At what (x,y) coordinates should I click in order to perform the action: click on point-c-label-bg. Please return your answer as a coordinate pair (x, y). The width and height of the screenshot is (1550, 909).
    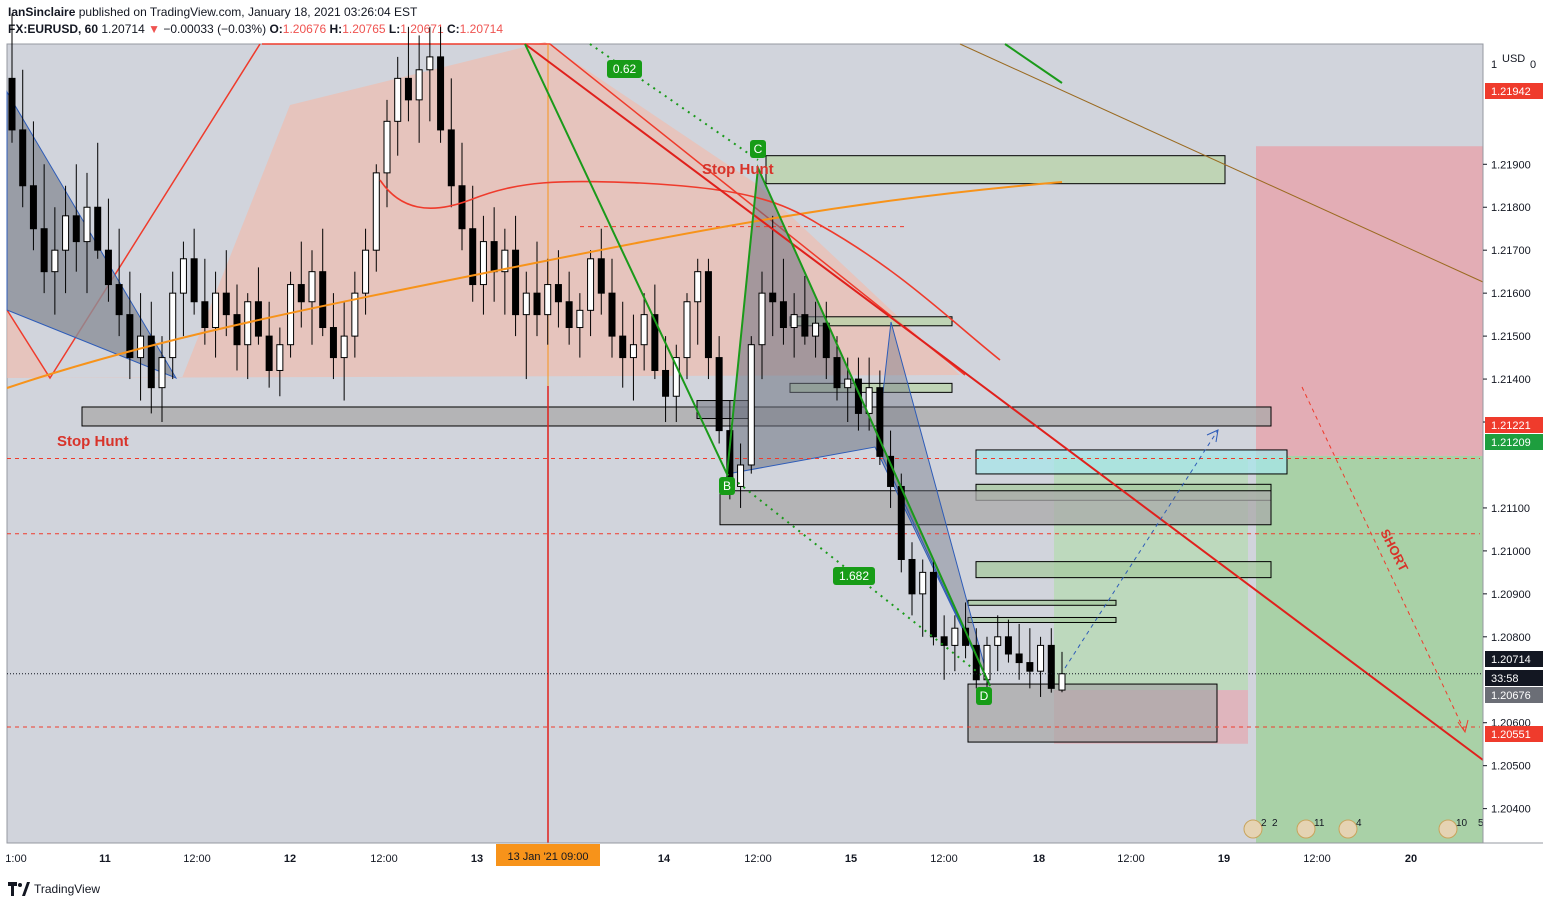
    Looking at the image, I should click on (758, 149).